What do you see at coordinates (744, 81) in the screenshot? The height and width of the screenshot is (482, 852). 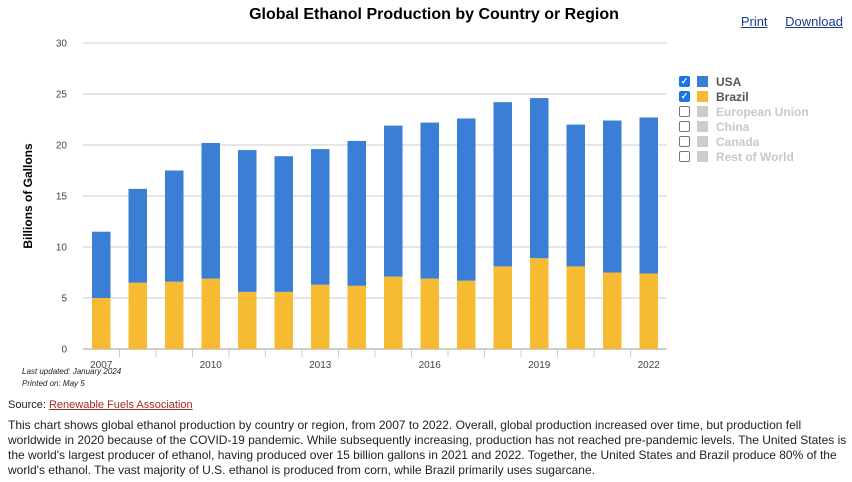 I see `legend-item-usa: USA` at bounding box center [744, 81].